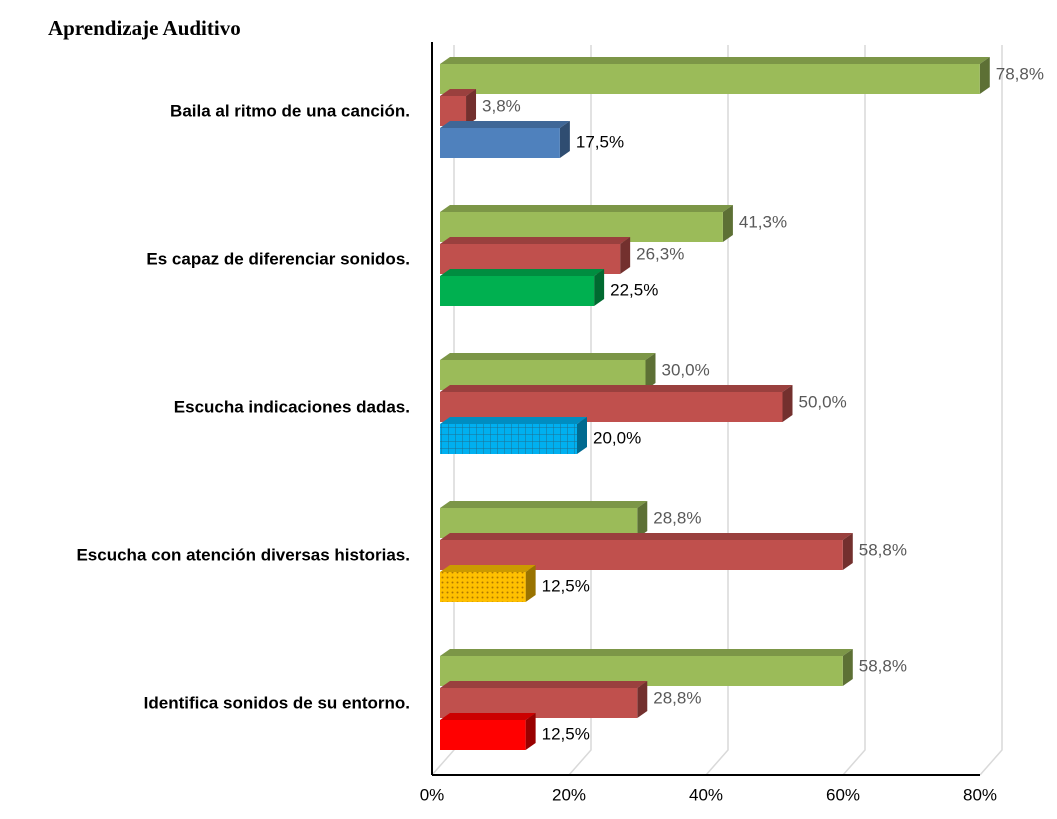 This screenshot has width=1057, height=819. Describe the element at coordinates (243, 554) in the screenshot. I see `category-label: Escucha con atención diversas historias.` at that location.